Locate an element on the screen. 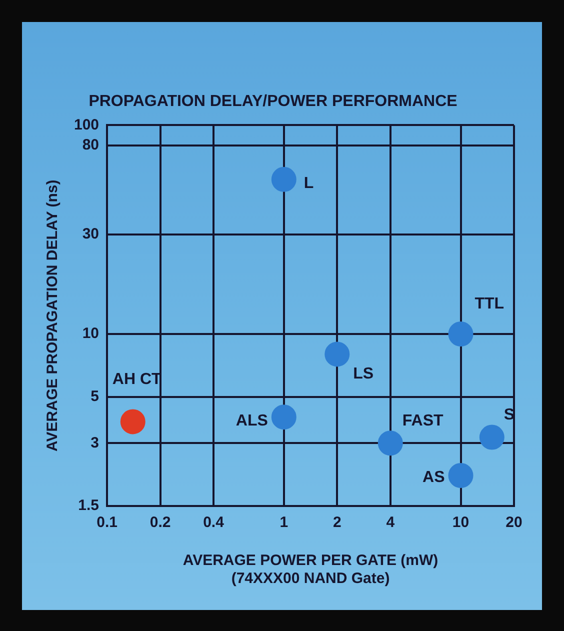  y-tick-label: 5 is located at coordinates (95, 396).